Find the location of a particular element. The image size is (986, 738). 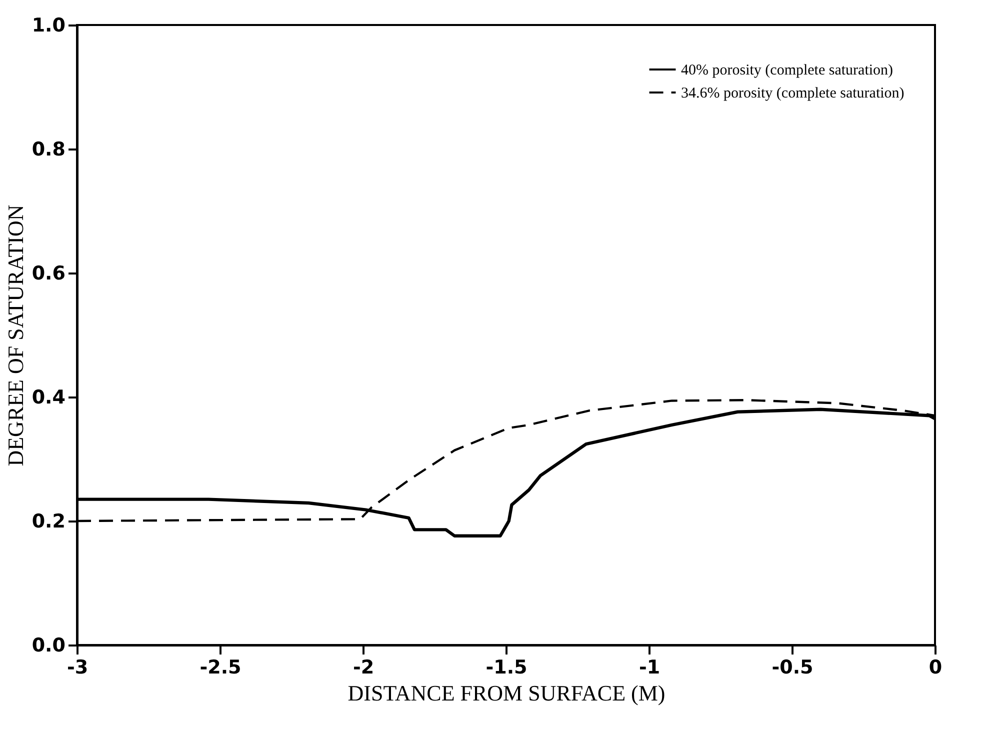

legend-label: 34.6% porosity (complete saturation) is located at coordinates (792, 94).